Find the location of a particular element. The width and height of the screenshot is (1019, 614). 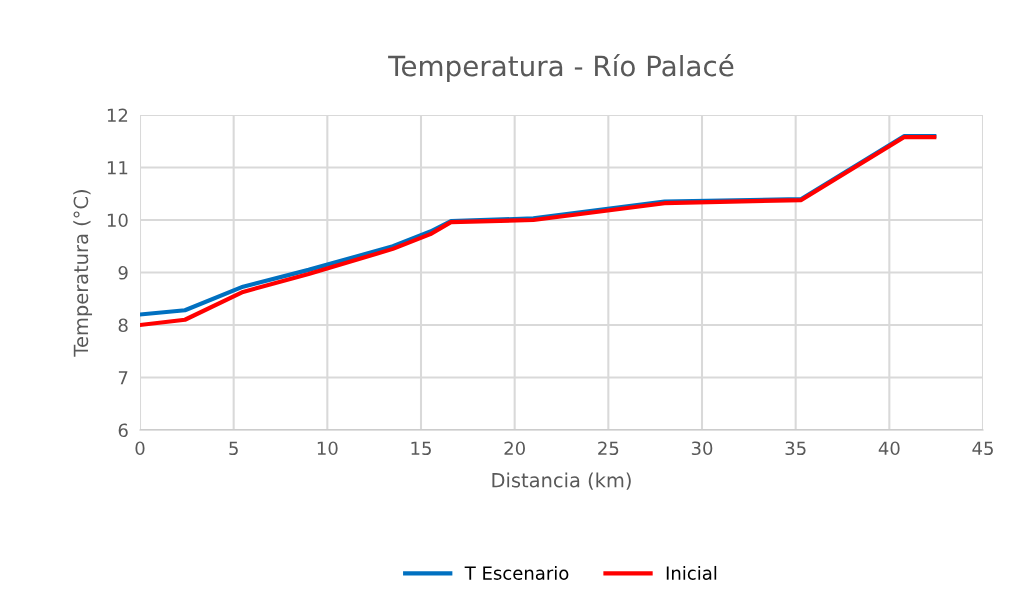

y-tick-label: 6 is located at coordinates (123, 430).